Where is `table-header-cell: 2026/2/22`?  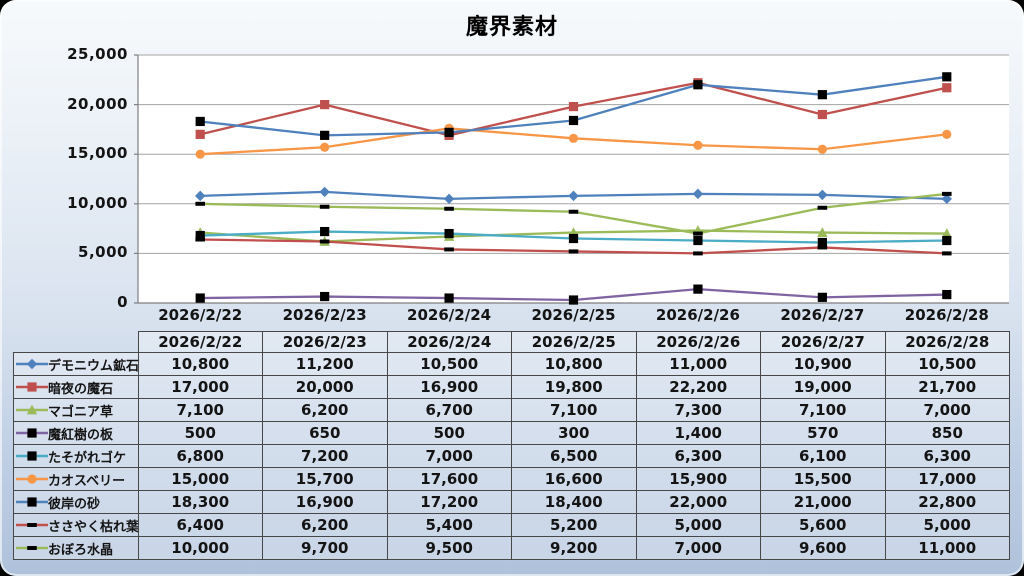
table-header-cell: 2026/2/22 is located at coordinates (200, 342).